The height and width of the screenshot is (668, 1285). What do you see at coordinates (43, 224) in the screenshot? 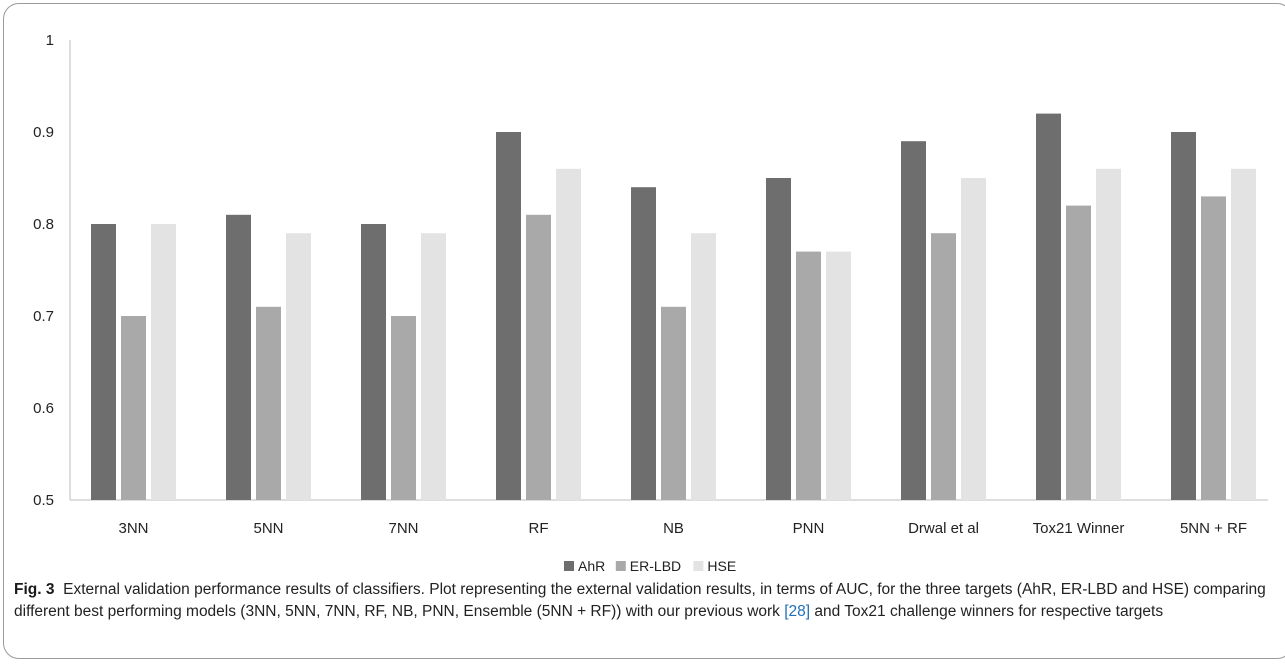
I see `y-tick-label: 0.8` at bounding box center [43, 224].